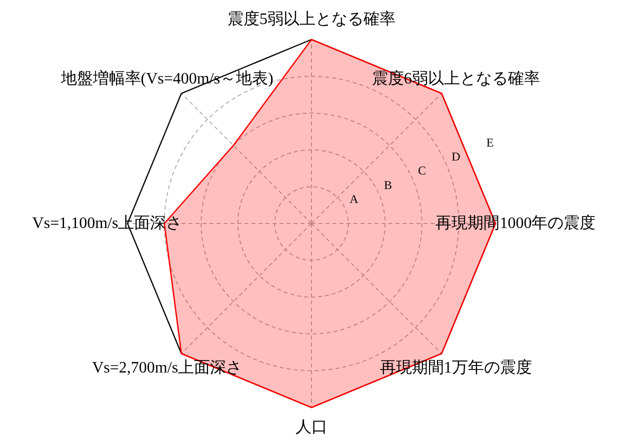 This screenshot has height=446, width=623. I want to click on y-tick-label: E, so click(490, 143).